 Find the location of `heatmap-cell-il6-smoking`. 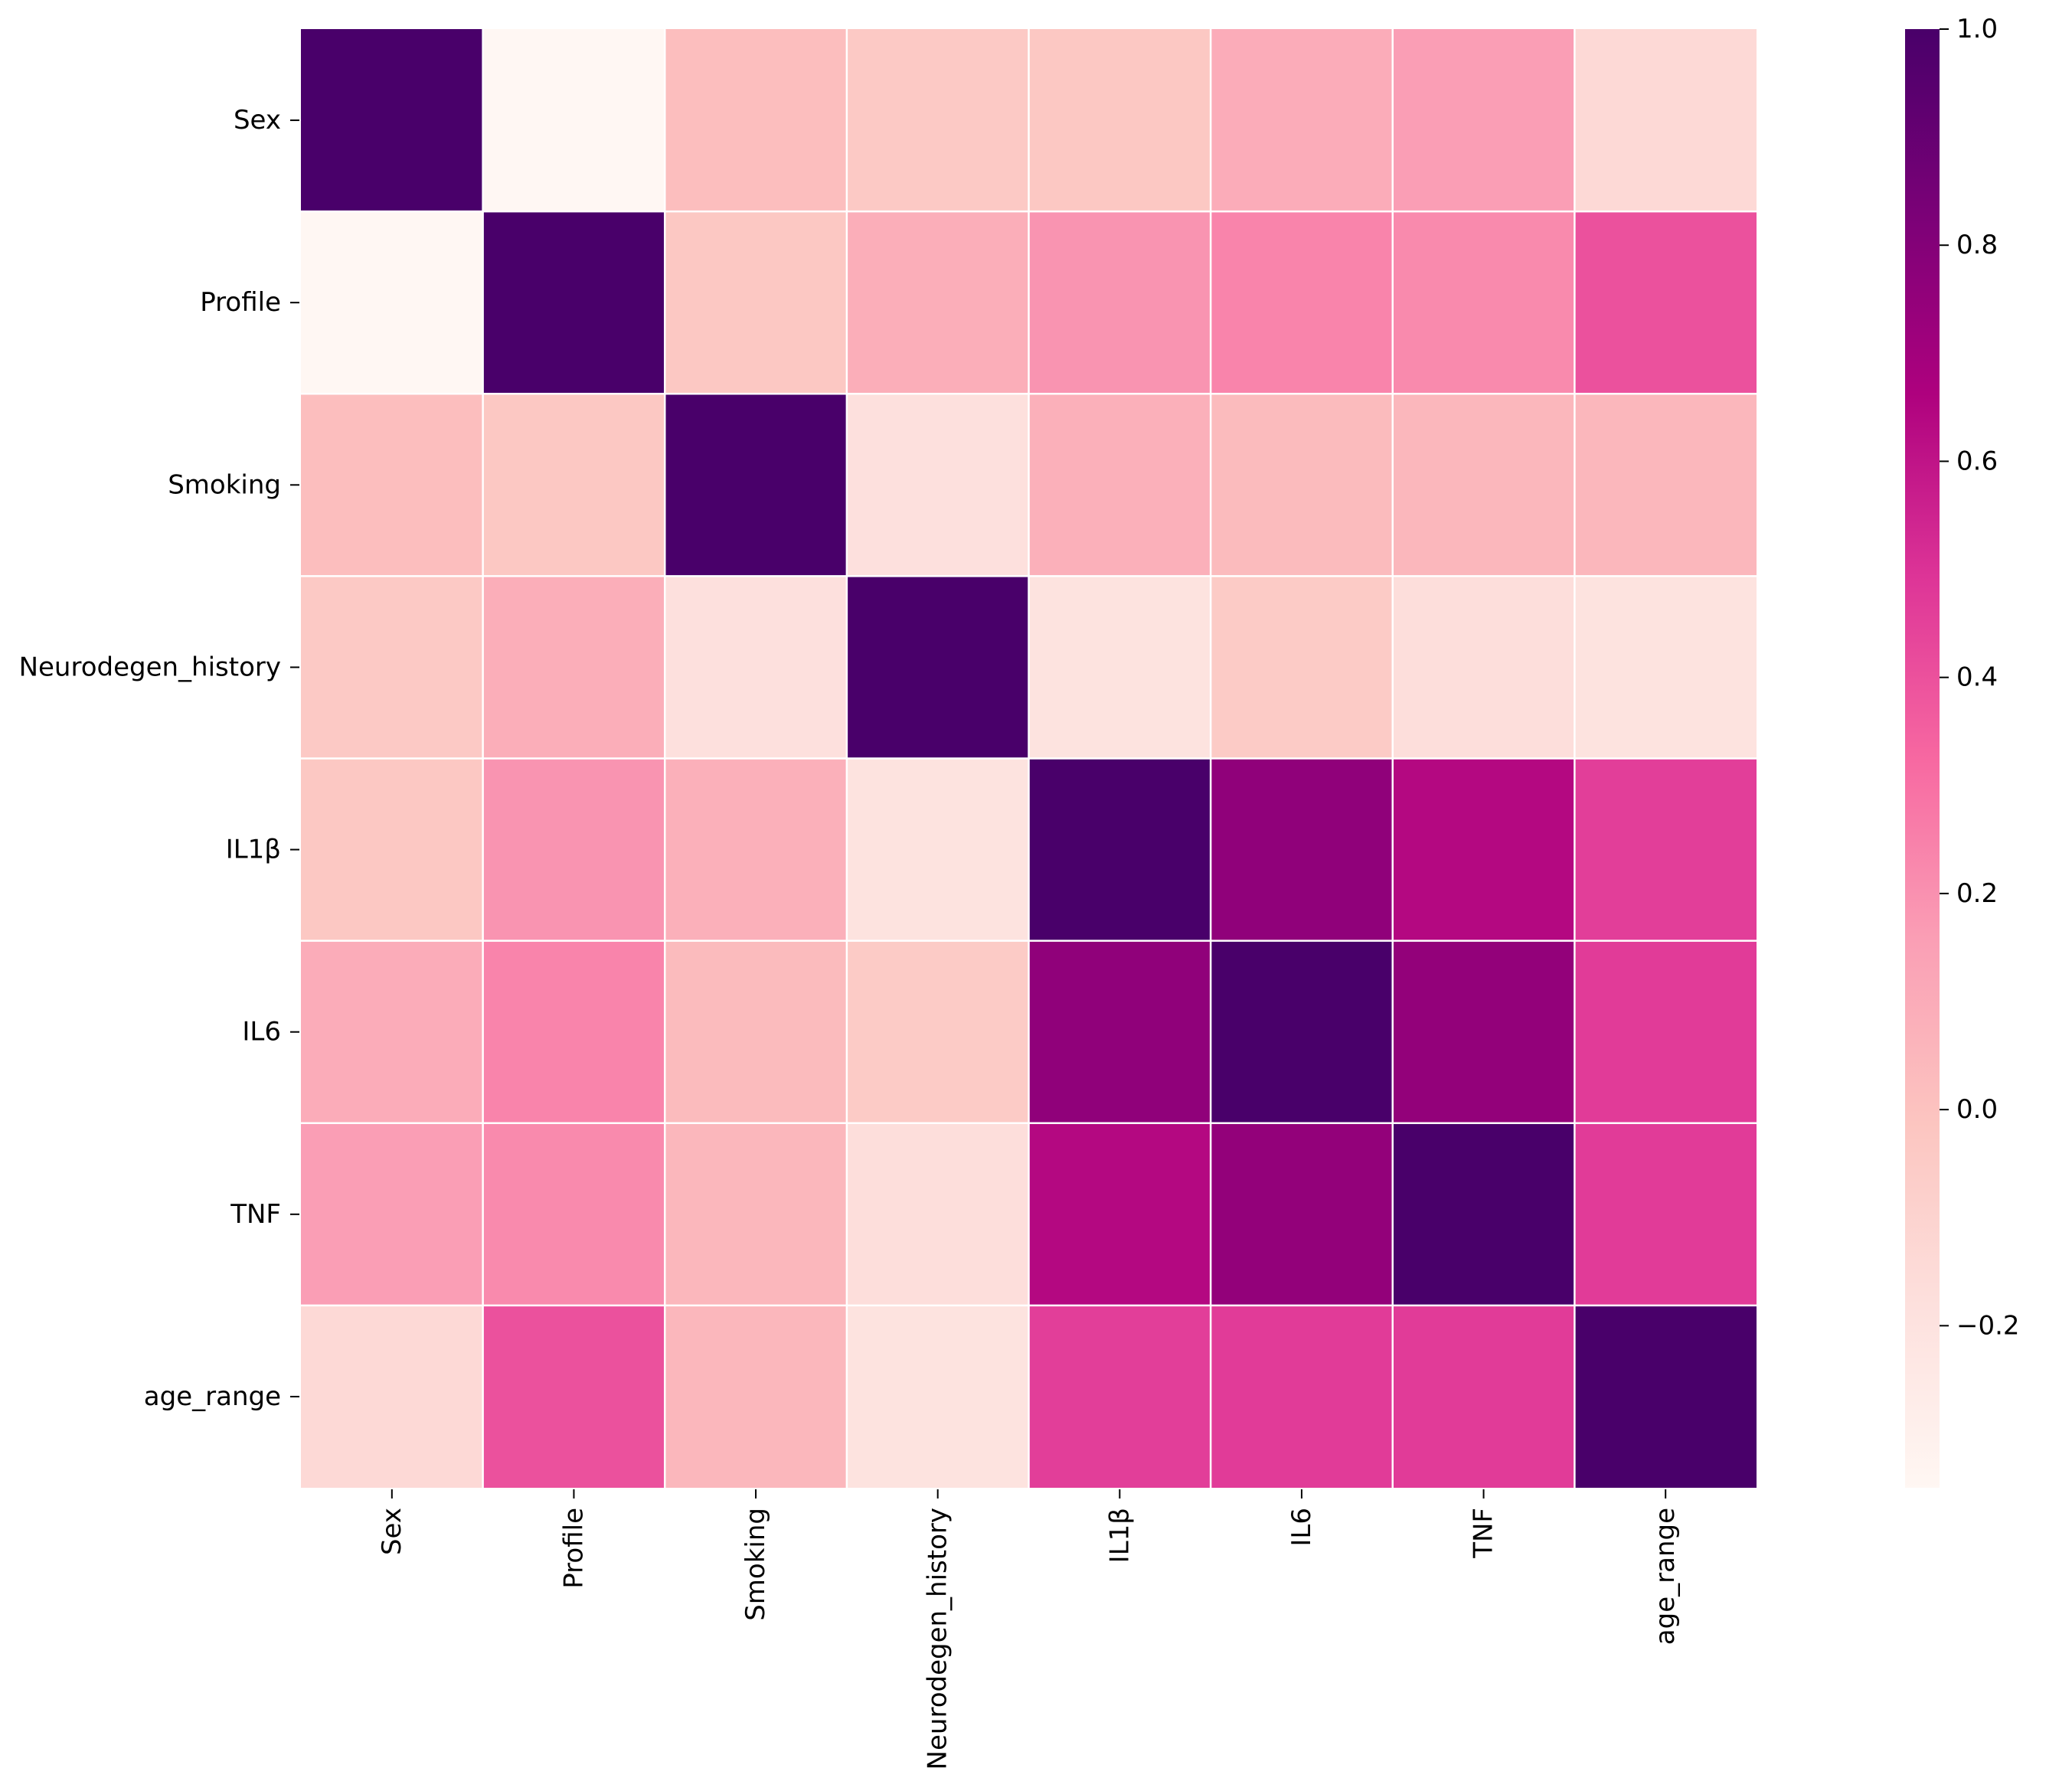

heatmap-cell-il6-smoking is located at coordinates (756, 1032).